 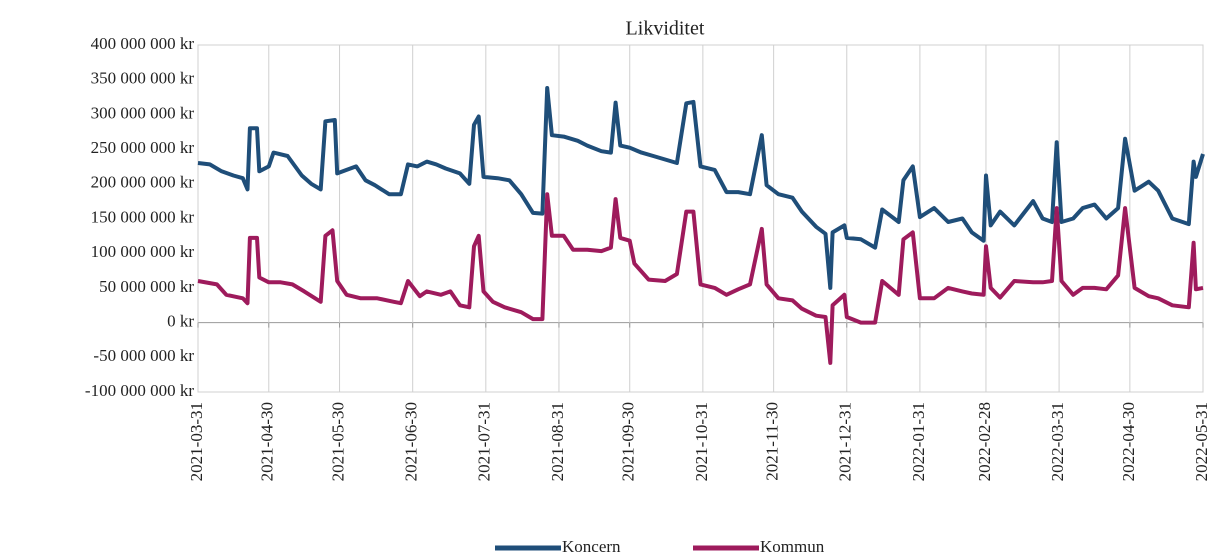 I want to click on x-tick-label: 2021-05-30, so click(x=337, y=441).